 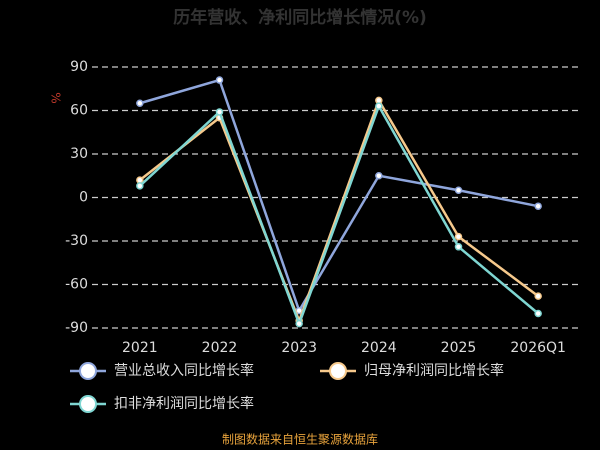 What do you see at coordinates (79, 154) in the screenshot?
I see `y-tick-label: 30` at bounding box center [79, 154].